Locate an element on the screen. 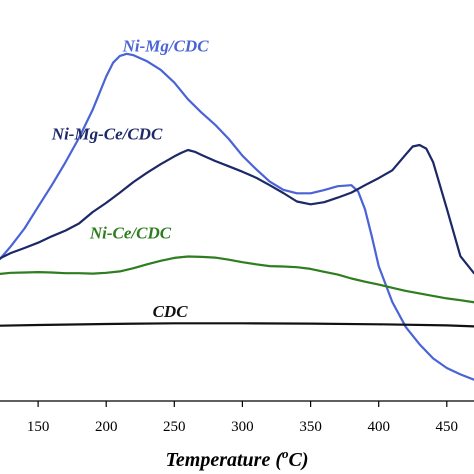 The height and width of the screenshot is (474, 474). x-tick-label: 400 is located at coordinates (378, 427).